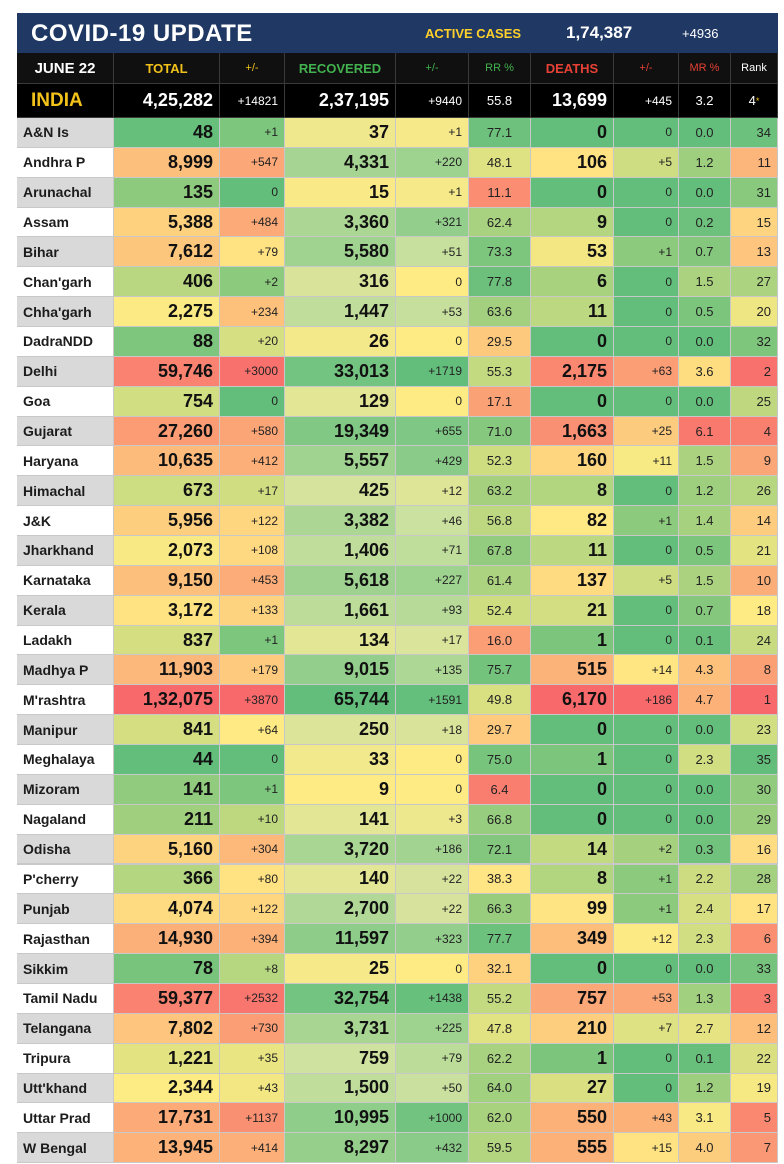  I want to click on rank-cell: 7, so click(754, 1148).